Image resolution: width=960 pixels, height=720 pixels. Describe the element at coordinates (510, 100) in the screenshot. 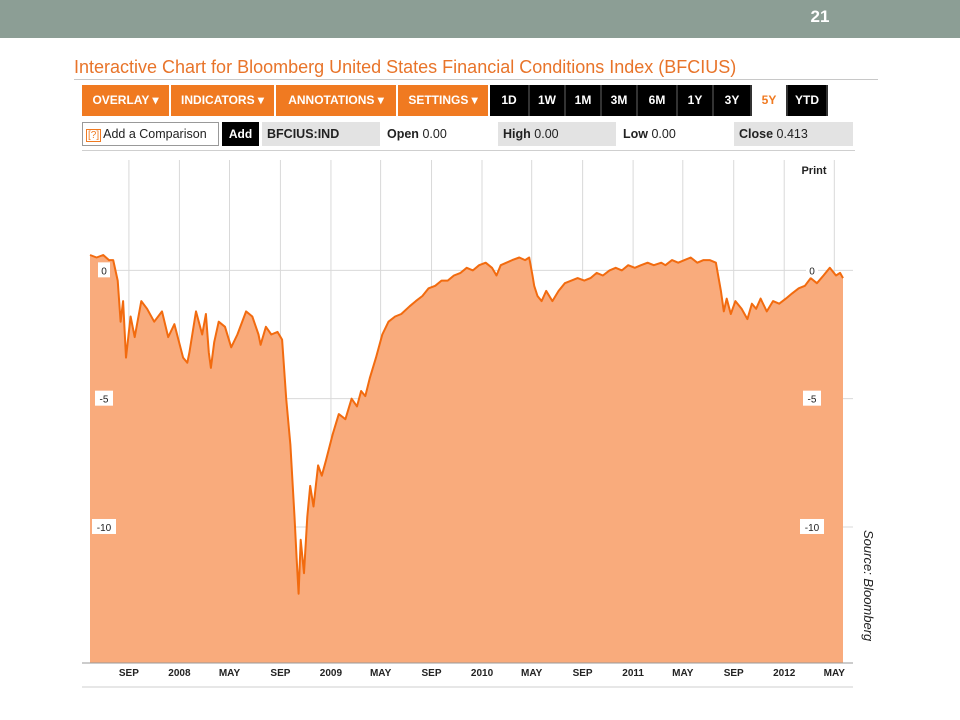

I see `range-1d-button: 1D` at that location.